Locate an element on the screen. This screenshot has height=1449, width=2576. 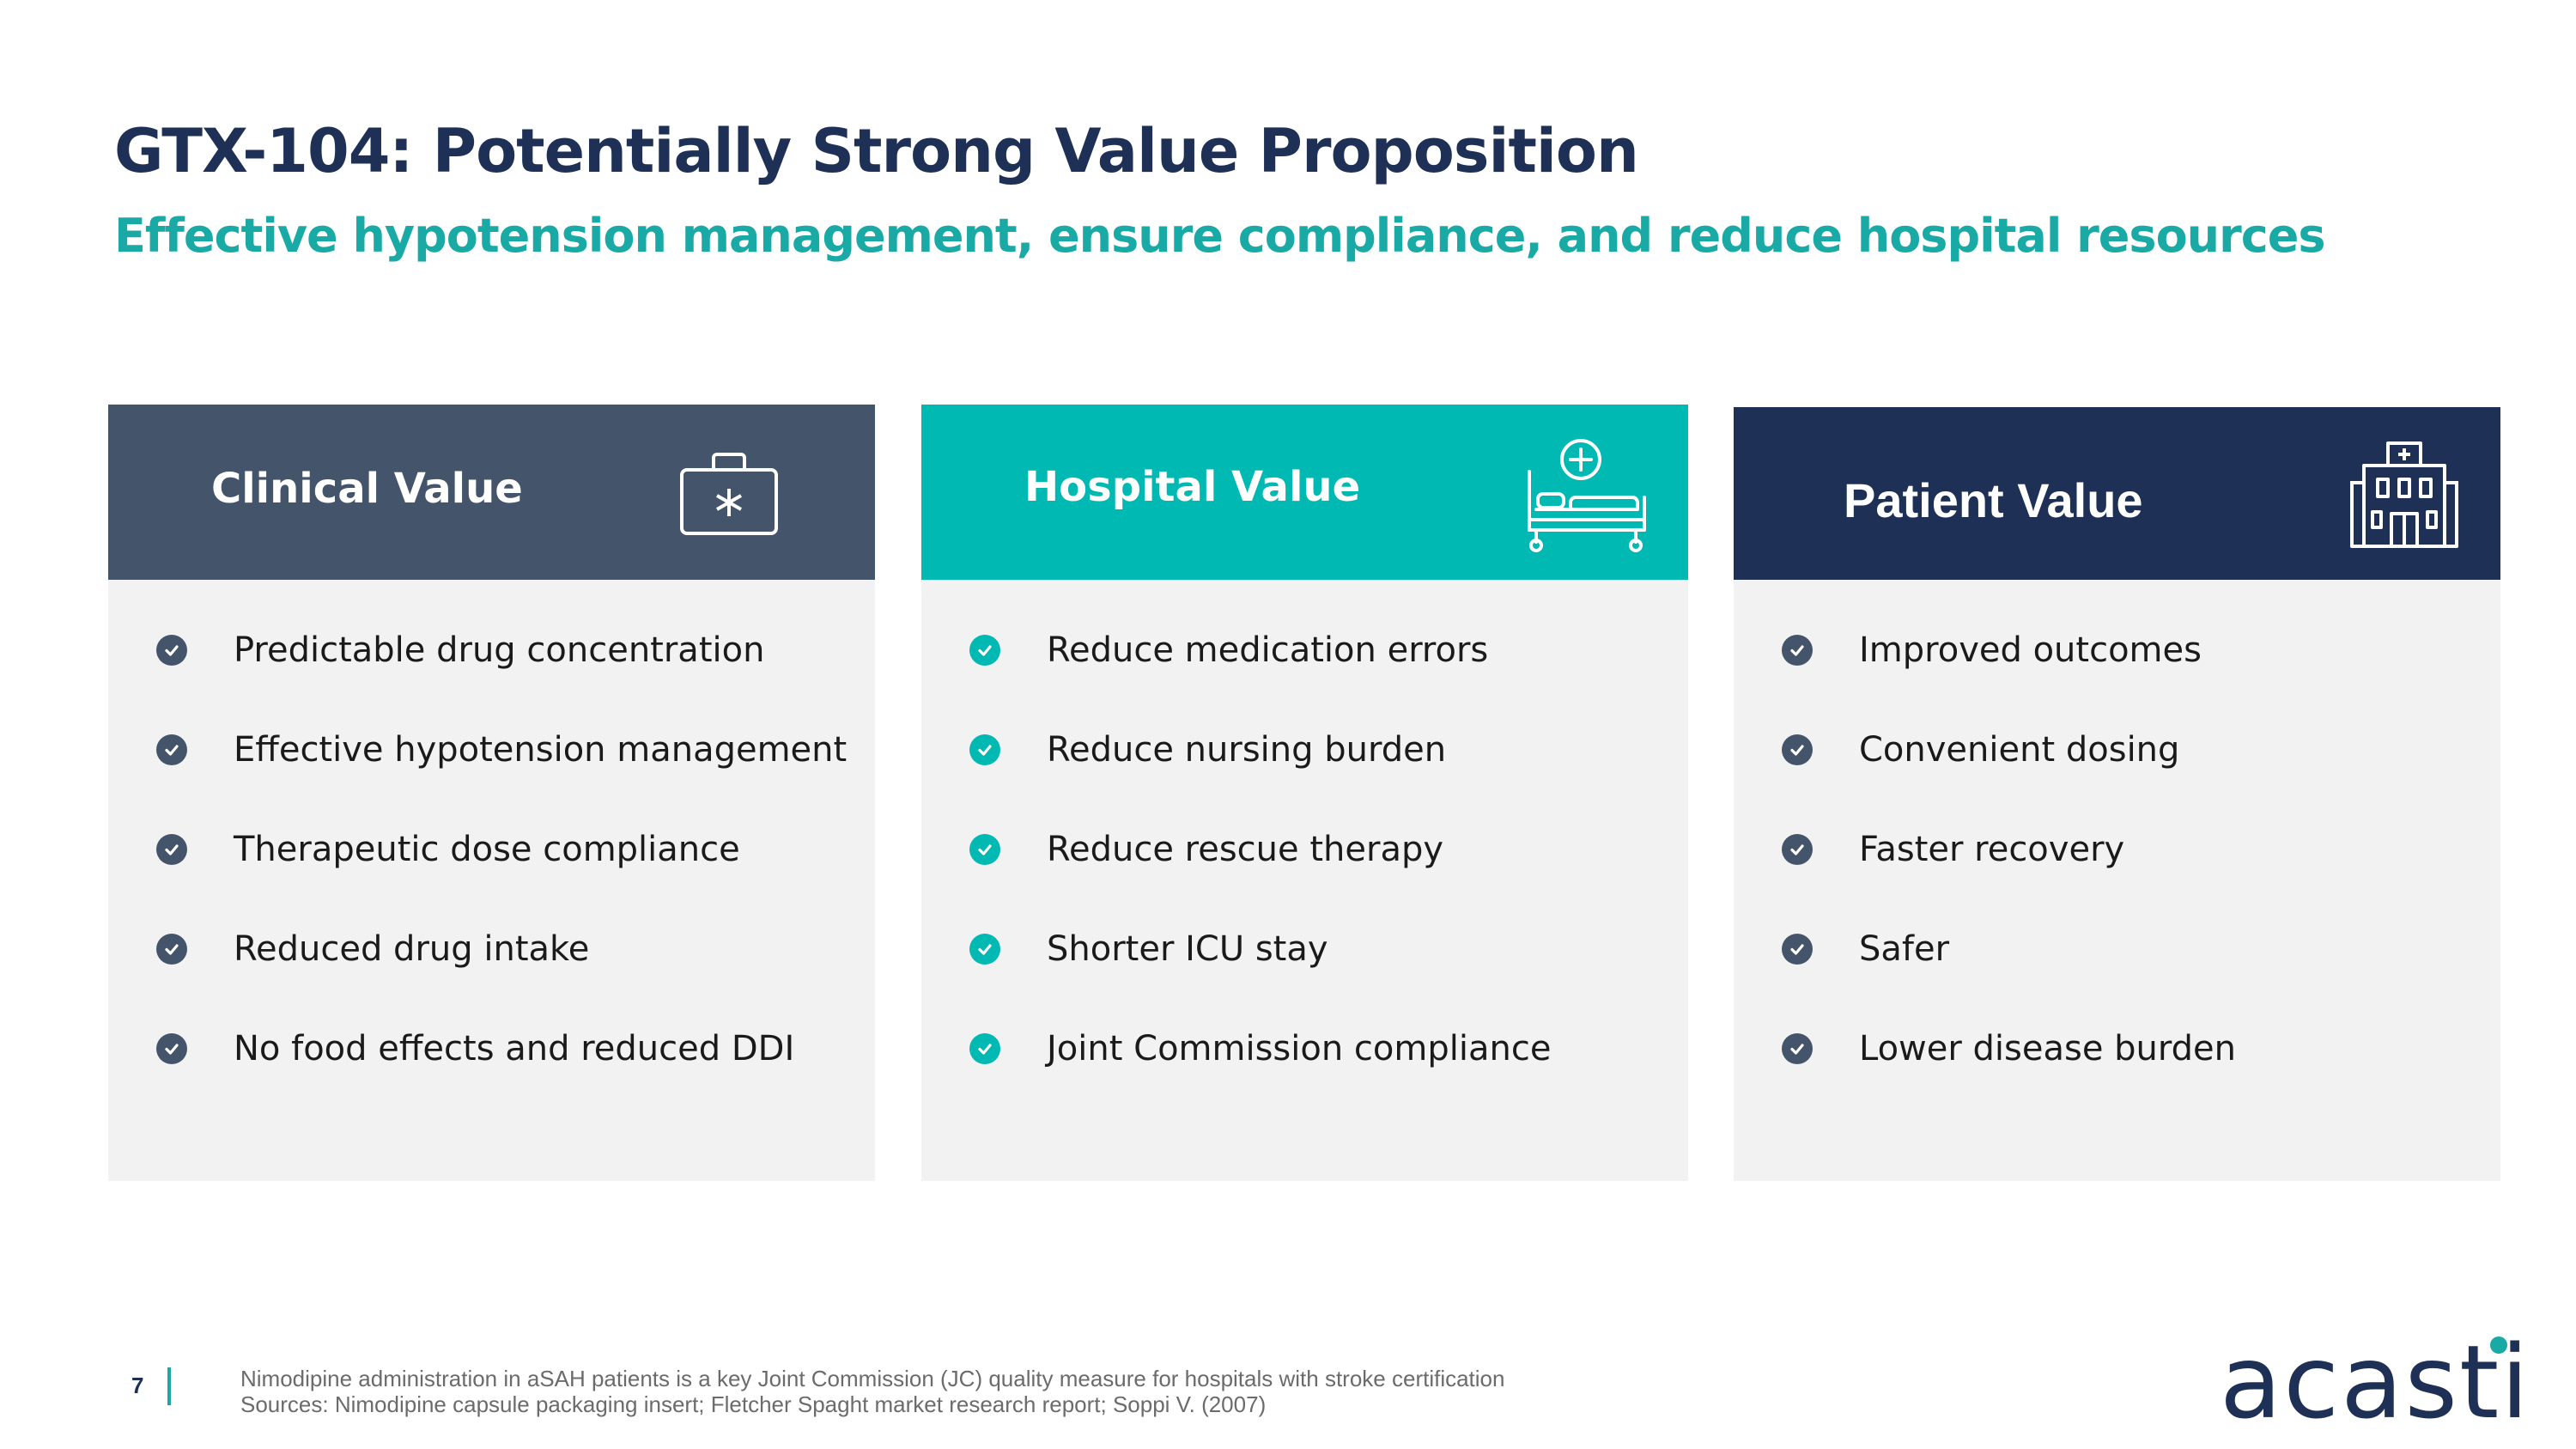
list-item: Shorter ICU stay is located at coordinates (1148, 949).